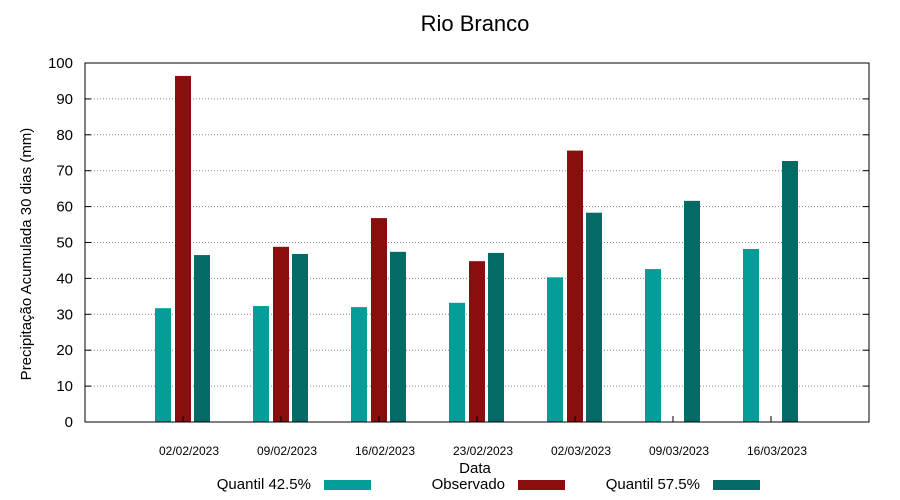 This screenshot has height=500, width=900. I want to click on x-axis-label: Data, so click(475, 468).